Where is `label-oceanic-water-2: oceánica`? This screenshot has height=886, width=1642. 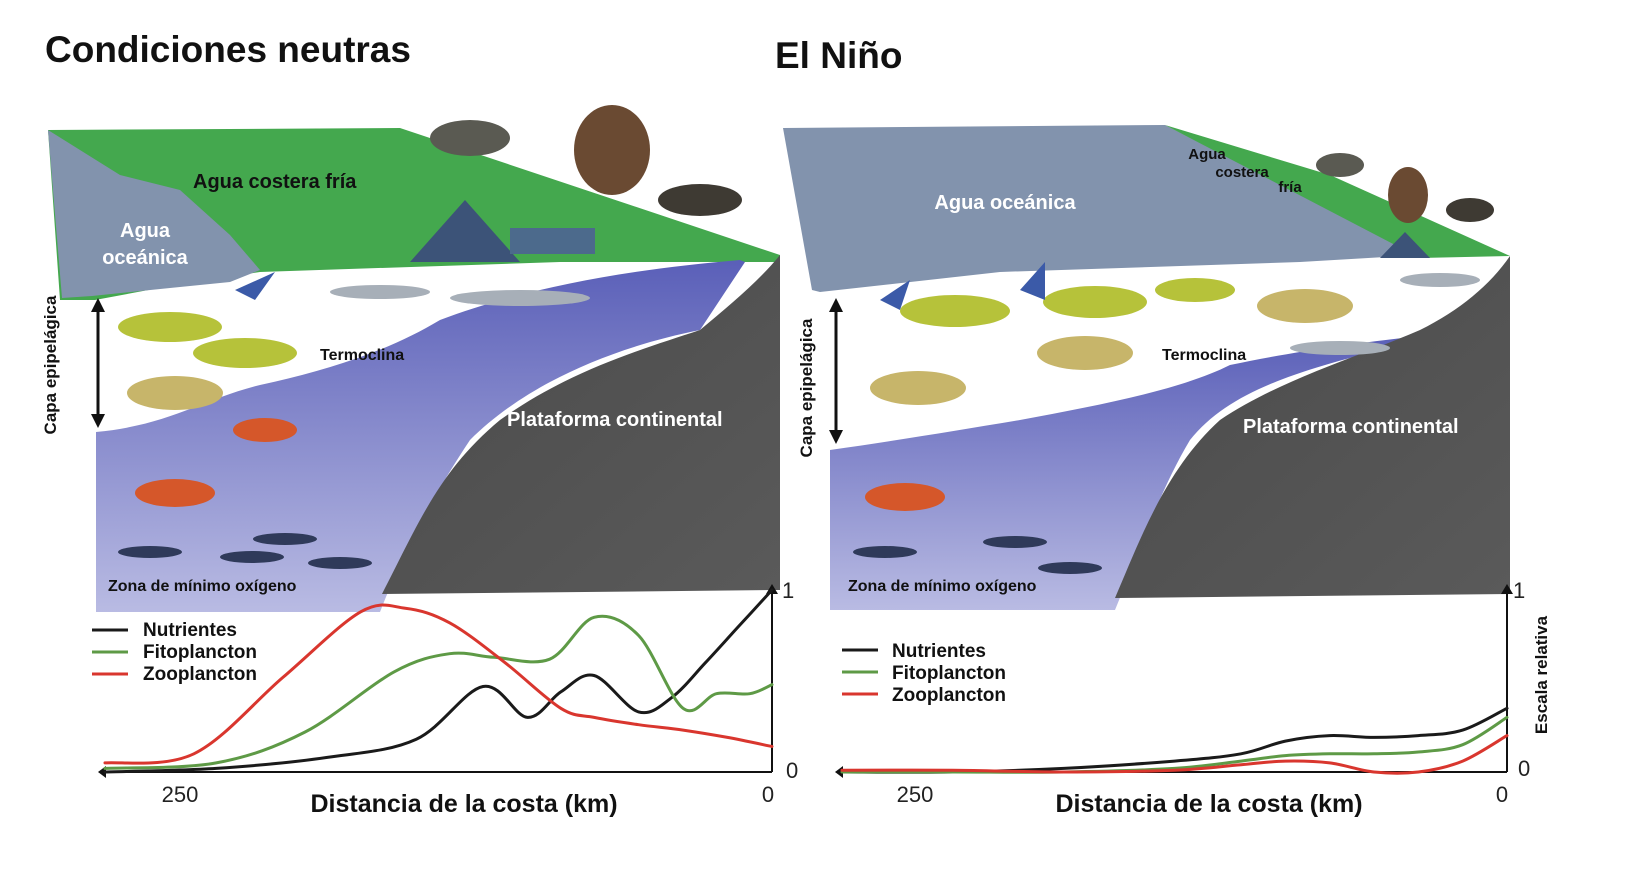
label-oceanic-water-2: oceánica is located at coordinates (145, 258).